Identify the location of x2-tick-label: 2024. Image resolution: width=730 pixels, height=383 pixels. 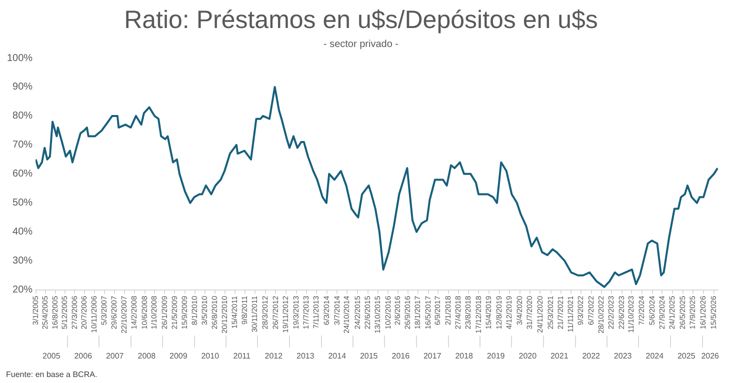
(655, 355).